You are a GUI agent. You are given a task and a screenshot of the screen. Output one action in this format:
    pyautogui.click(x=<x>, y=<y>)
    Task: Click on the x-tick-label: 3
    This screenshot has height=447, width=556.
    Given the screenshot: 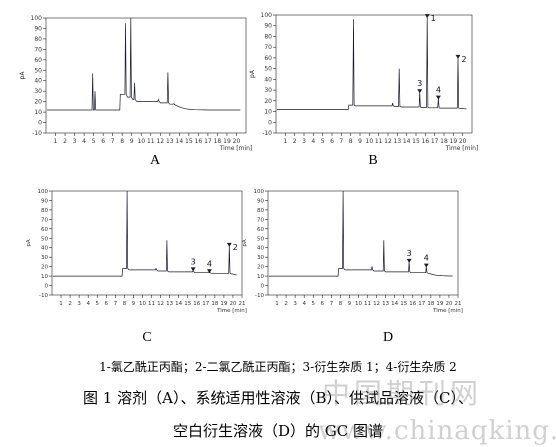 What is the action you would take?
    pyautogui.click(x=304, y=141)
    